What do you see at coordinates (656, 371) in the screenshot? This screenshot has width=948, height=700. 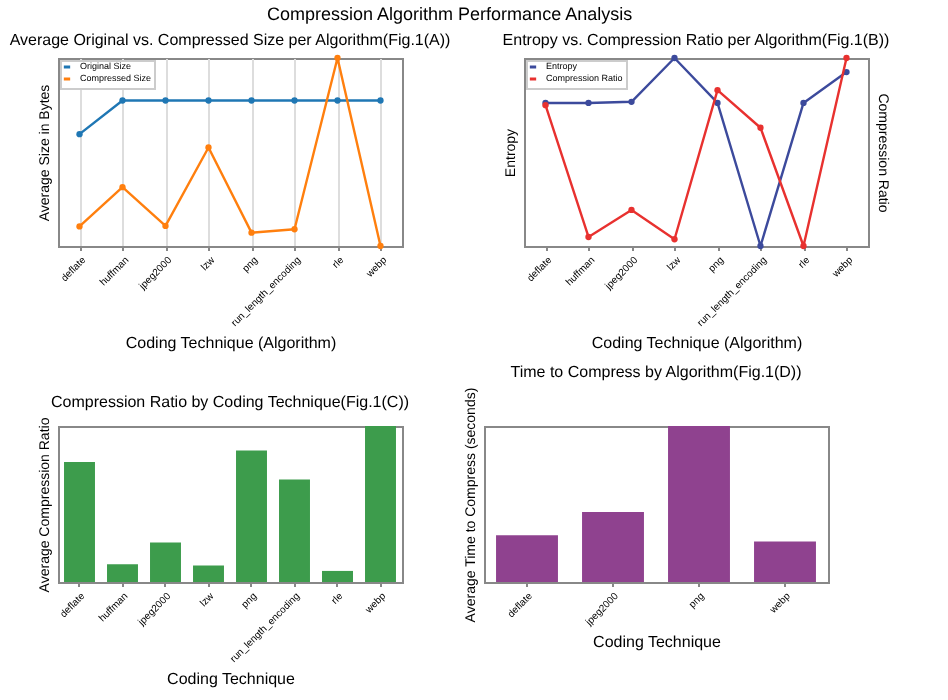 I see `chart-title: Time to Compress by Algorithm(Fig.1(D))` at bounding box center [656, 371].